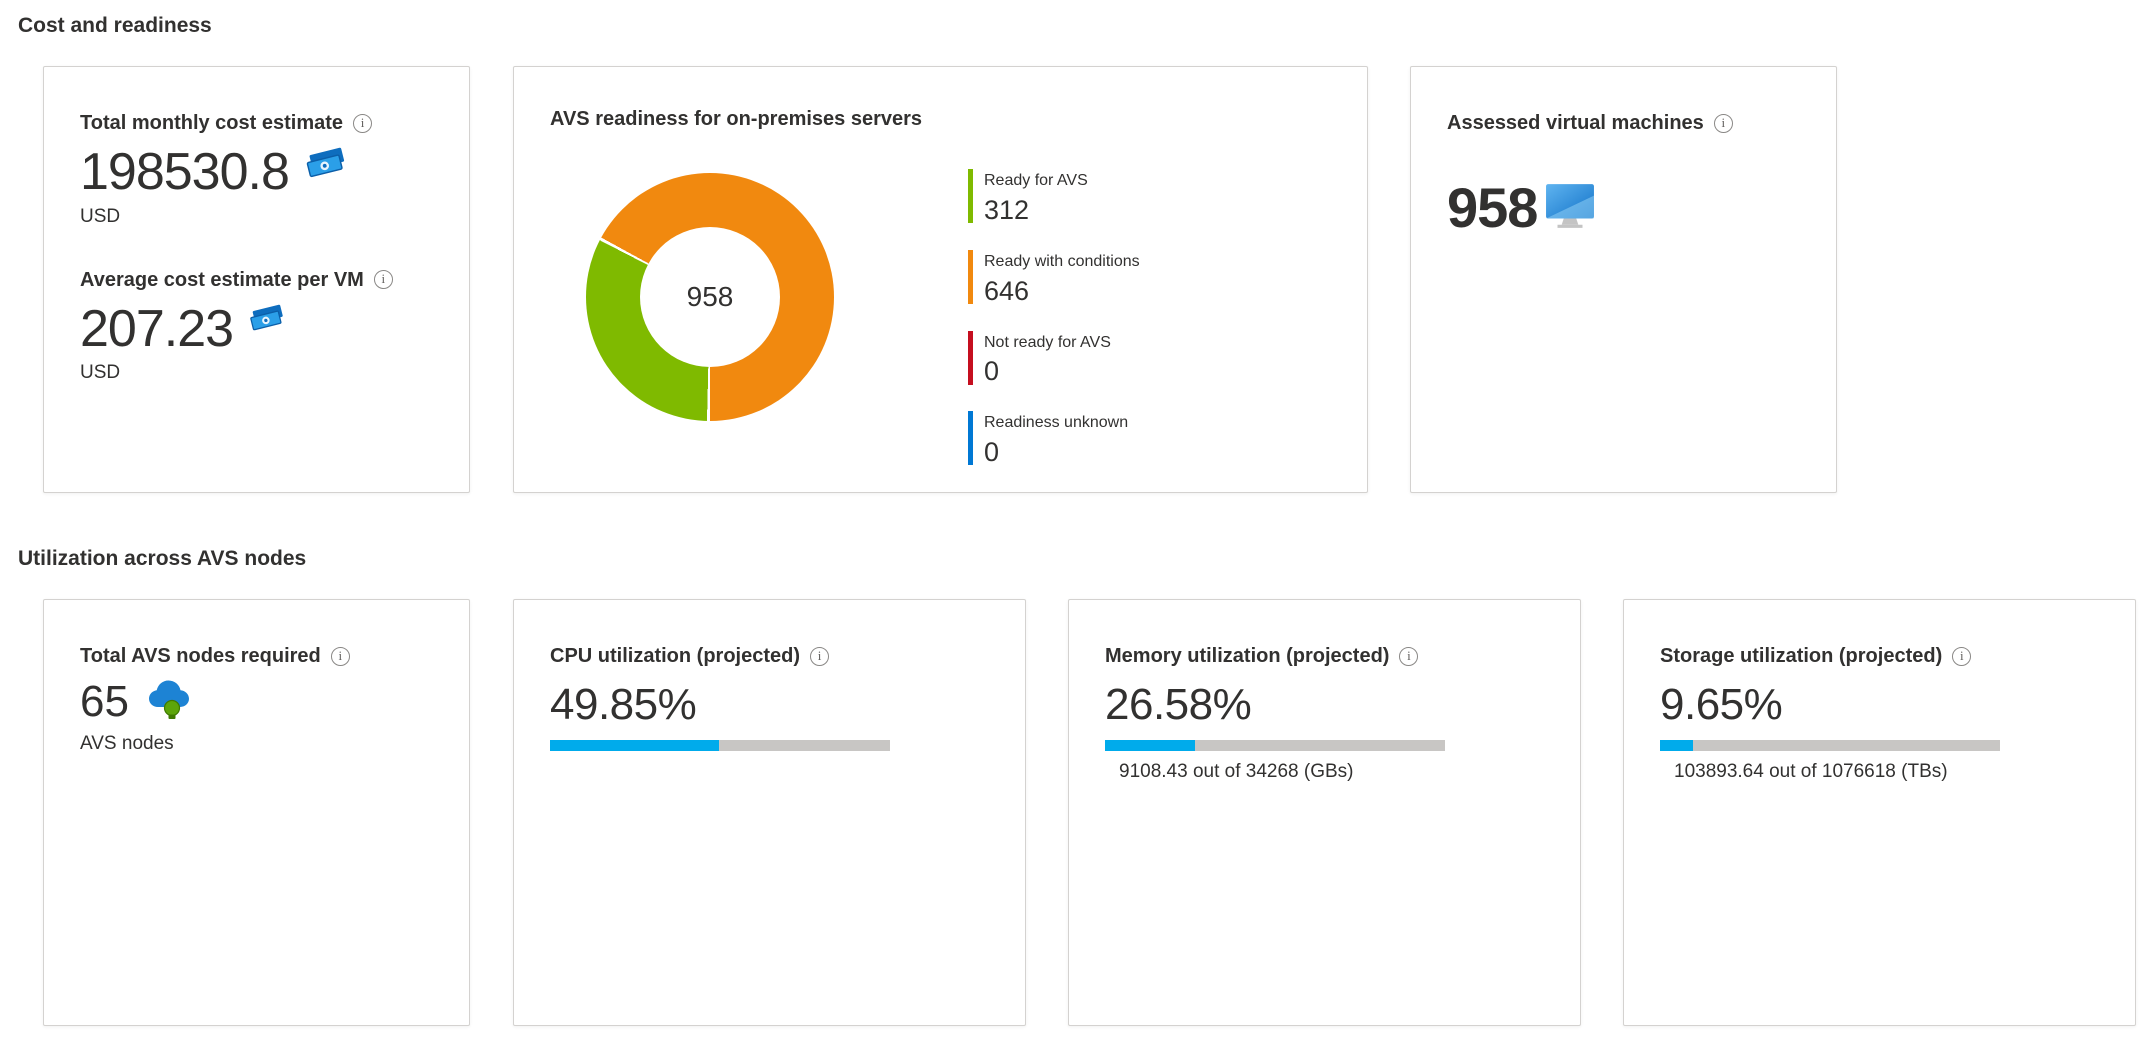 The width and height of the screenshot is (2147, 1045). Describe the element at coordinates (222, 279) in the screenshot. I see `per-vm-cost-label: Average cost estimate per VM` at that location.